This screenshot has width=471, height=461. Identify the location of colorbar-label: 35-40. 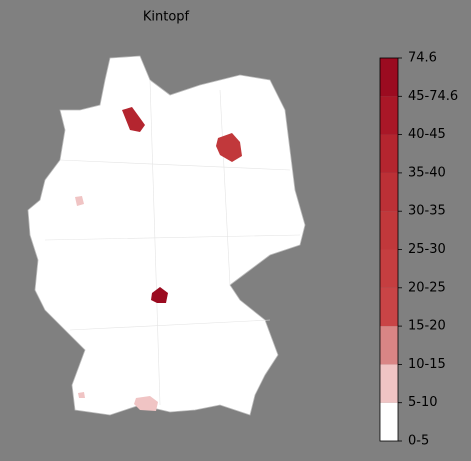
(427, 172).